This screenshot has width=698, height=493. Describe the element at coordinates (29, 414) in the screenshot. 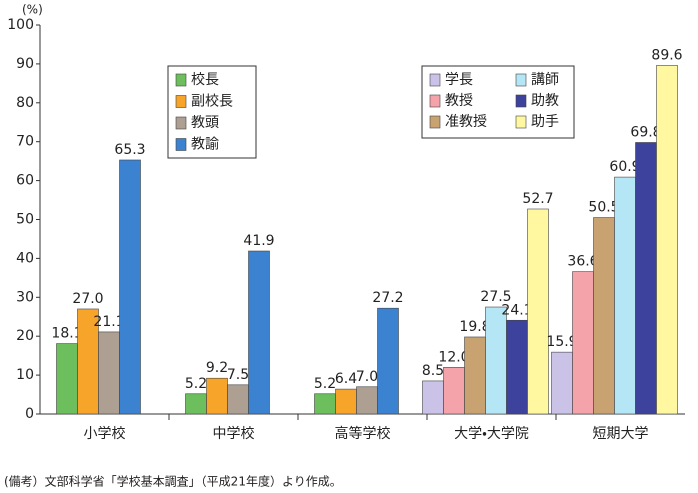

I see `y-tick-label: 0` at that location.